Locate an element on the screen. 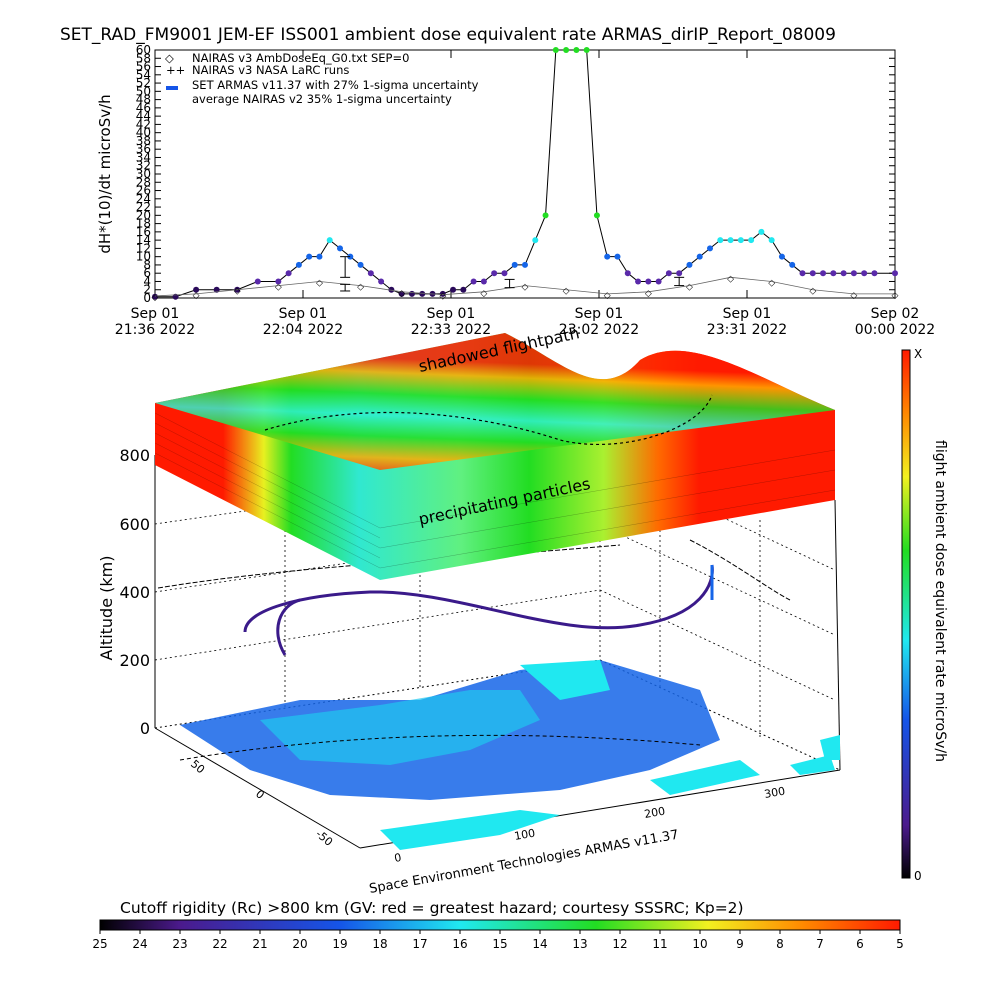 This screenshot has width=1000, height=1000. rigidity-colorbar-gradient is located at coordinates (500, 925).